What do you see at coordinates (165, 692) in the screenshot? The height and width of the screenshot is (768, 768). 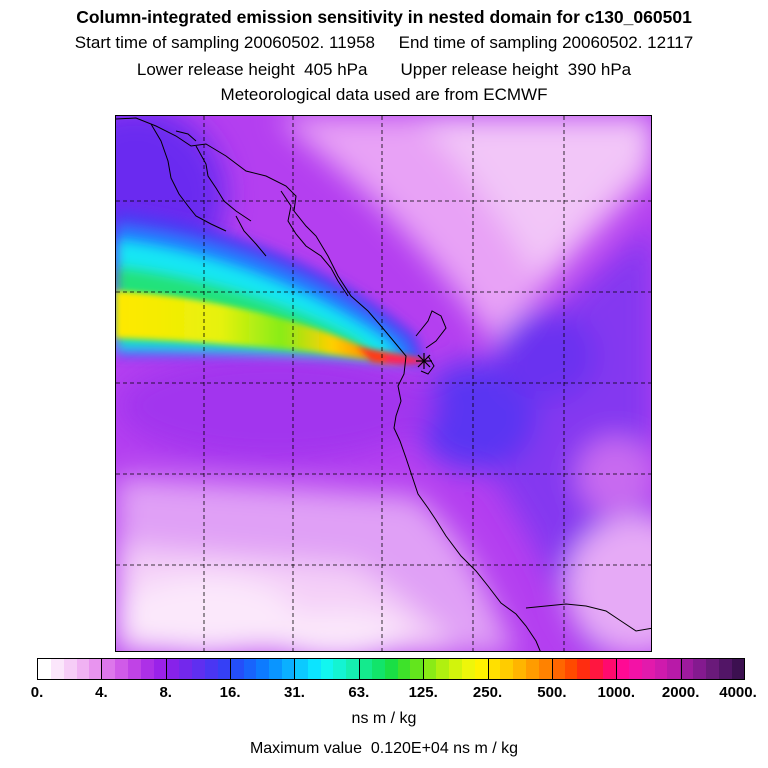 I see `colorbar-tick-label: 8.` at bounding box center [165, 692].